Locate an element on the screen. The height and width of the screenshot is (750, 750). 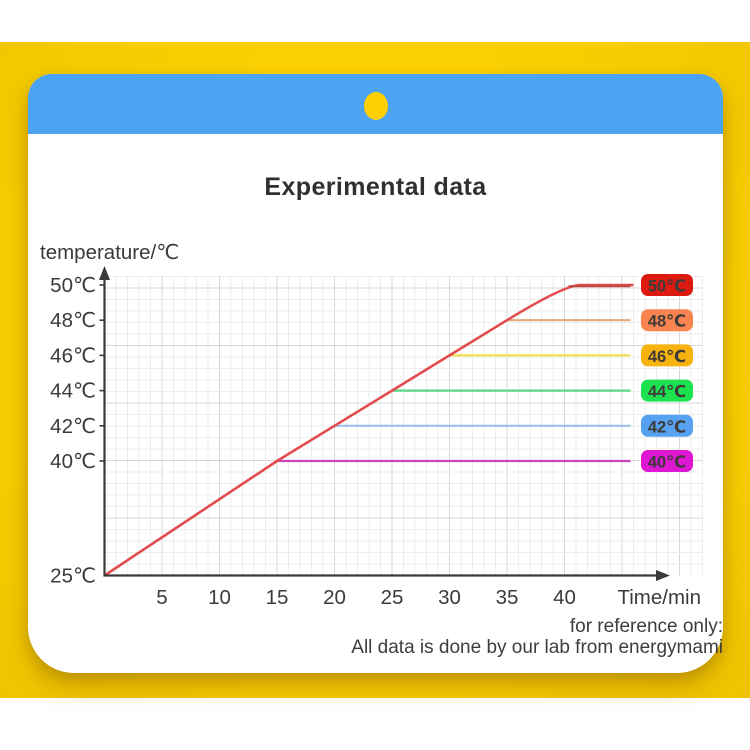
footer-line-1: for reference only: is located at coordinates (646, 626).